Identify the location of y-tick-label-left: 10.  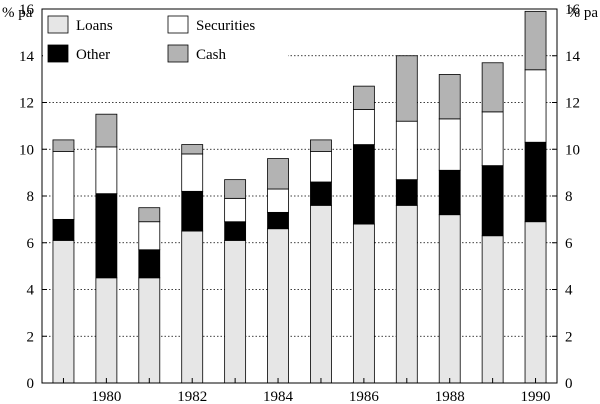
(26, 150).